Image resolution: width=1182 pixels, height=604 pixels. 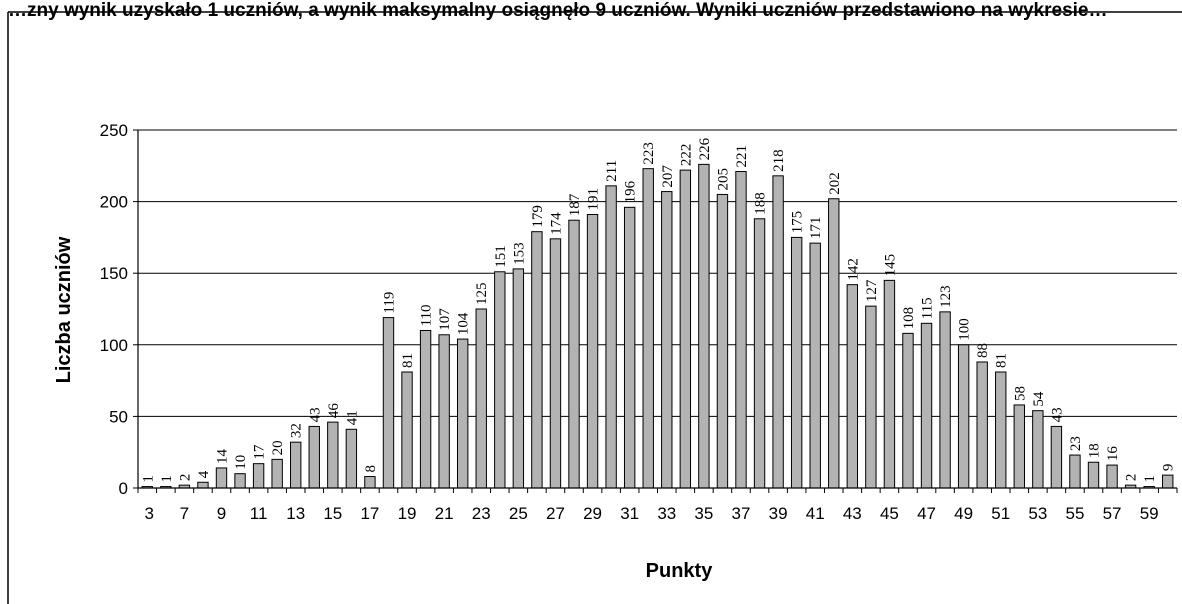 I want to click on data-label: 123, so click(x=946, y=296).